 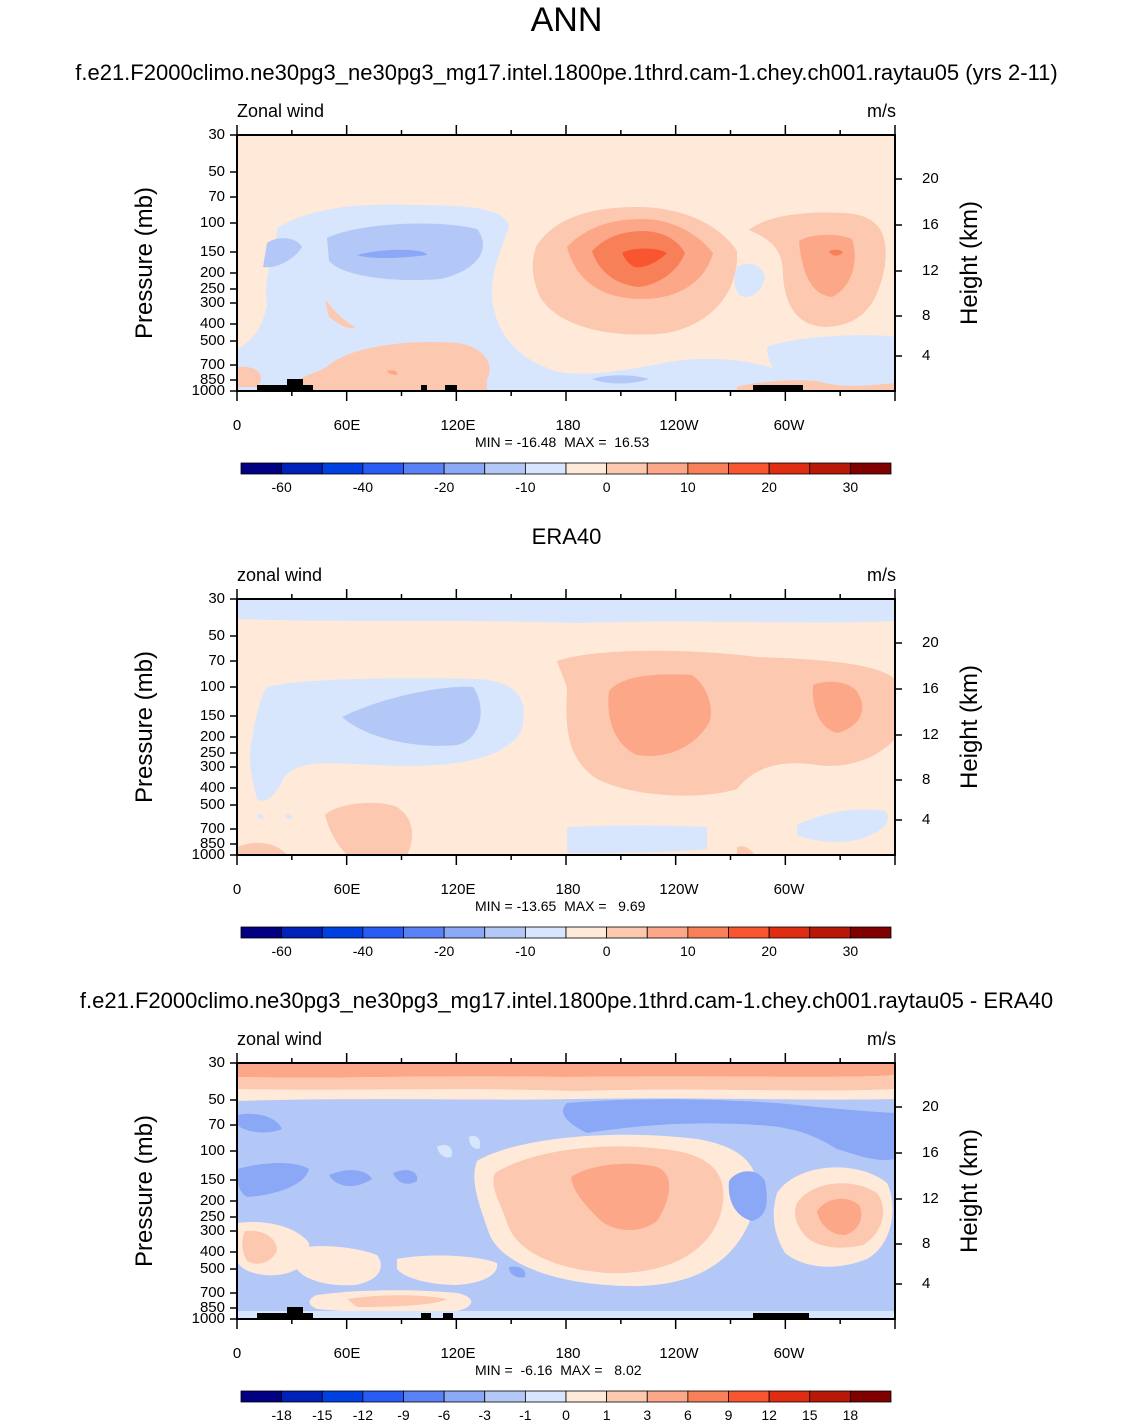 I want to click on colorbar-label: -12, so click(x=362, y=1415).